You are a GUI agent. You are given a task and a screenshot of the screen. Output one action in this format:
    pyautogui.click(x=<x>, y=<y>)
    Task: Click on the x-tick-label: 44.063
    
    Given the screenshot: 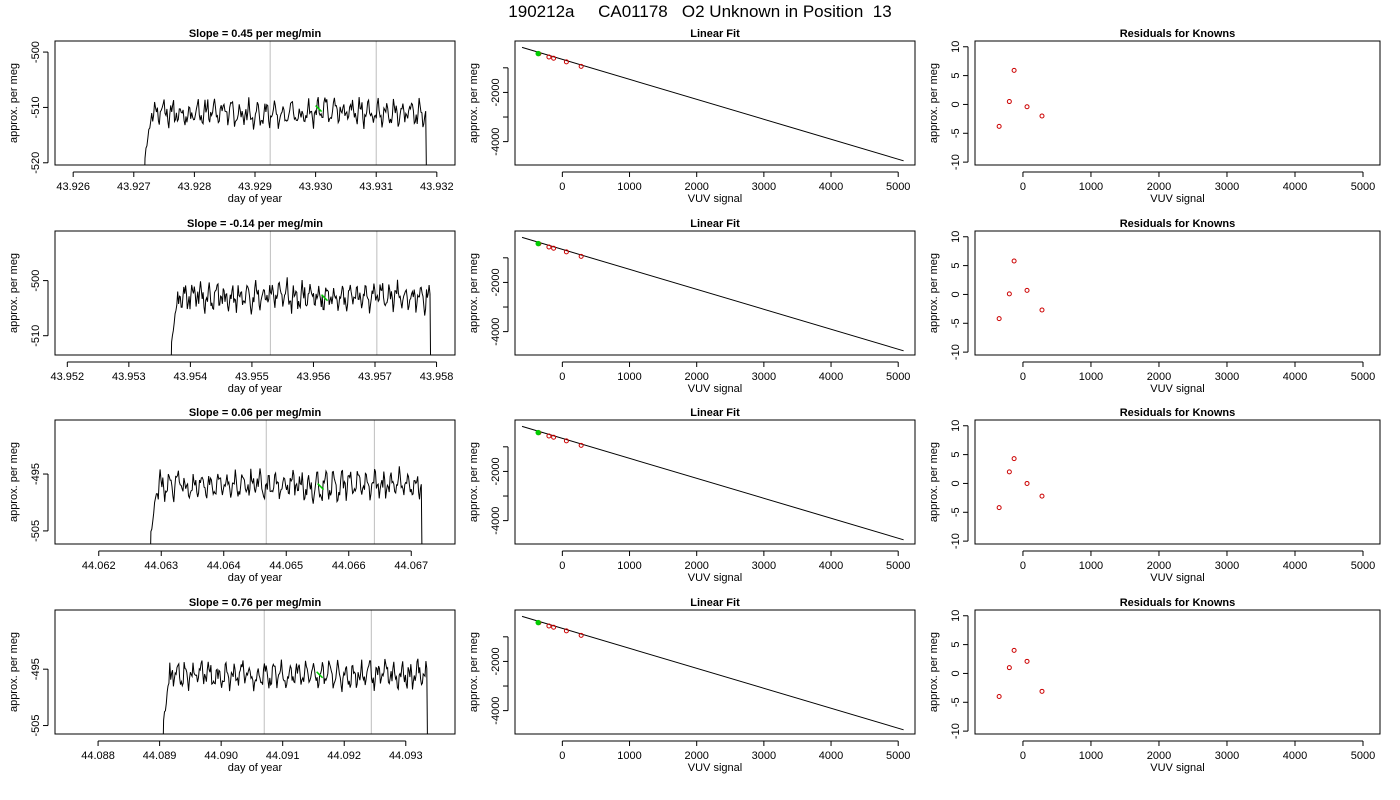 What is the action you would take?
    pyautogui.click(x=161, y=566)
    